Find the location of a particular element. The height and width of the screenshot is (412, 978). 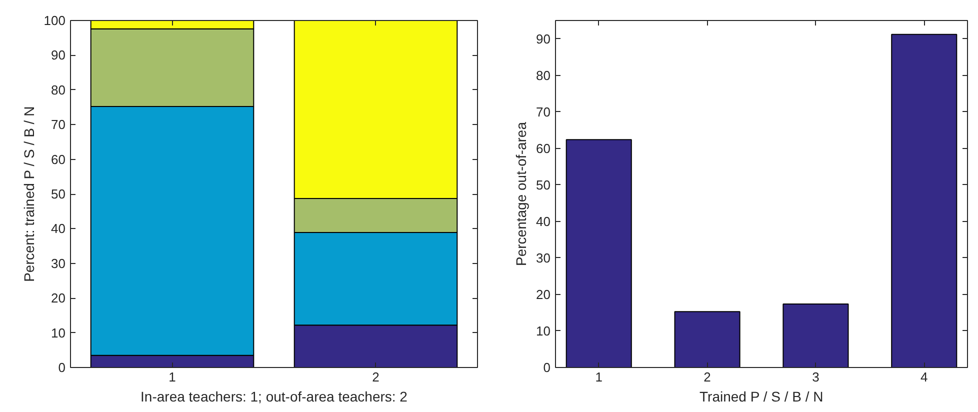

x-axis-title: Trained P / S / B / N is located at coordinates (762, 396).